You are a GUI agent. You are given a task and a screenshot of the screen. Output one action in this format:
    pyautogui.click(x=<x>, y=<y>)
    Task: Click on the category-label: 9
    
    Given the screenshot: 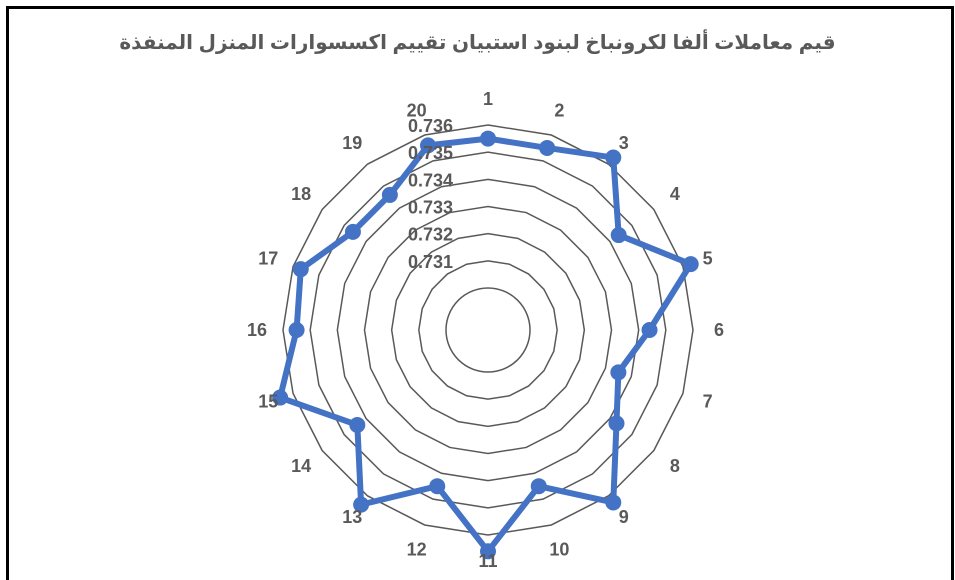 What is the action you would take?
    pyautogui.click(x=624, y=517)
    